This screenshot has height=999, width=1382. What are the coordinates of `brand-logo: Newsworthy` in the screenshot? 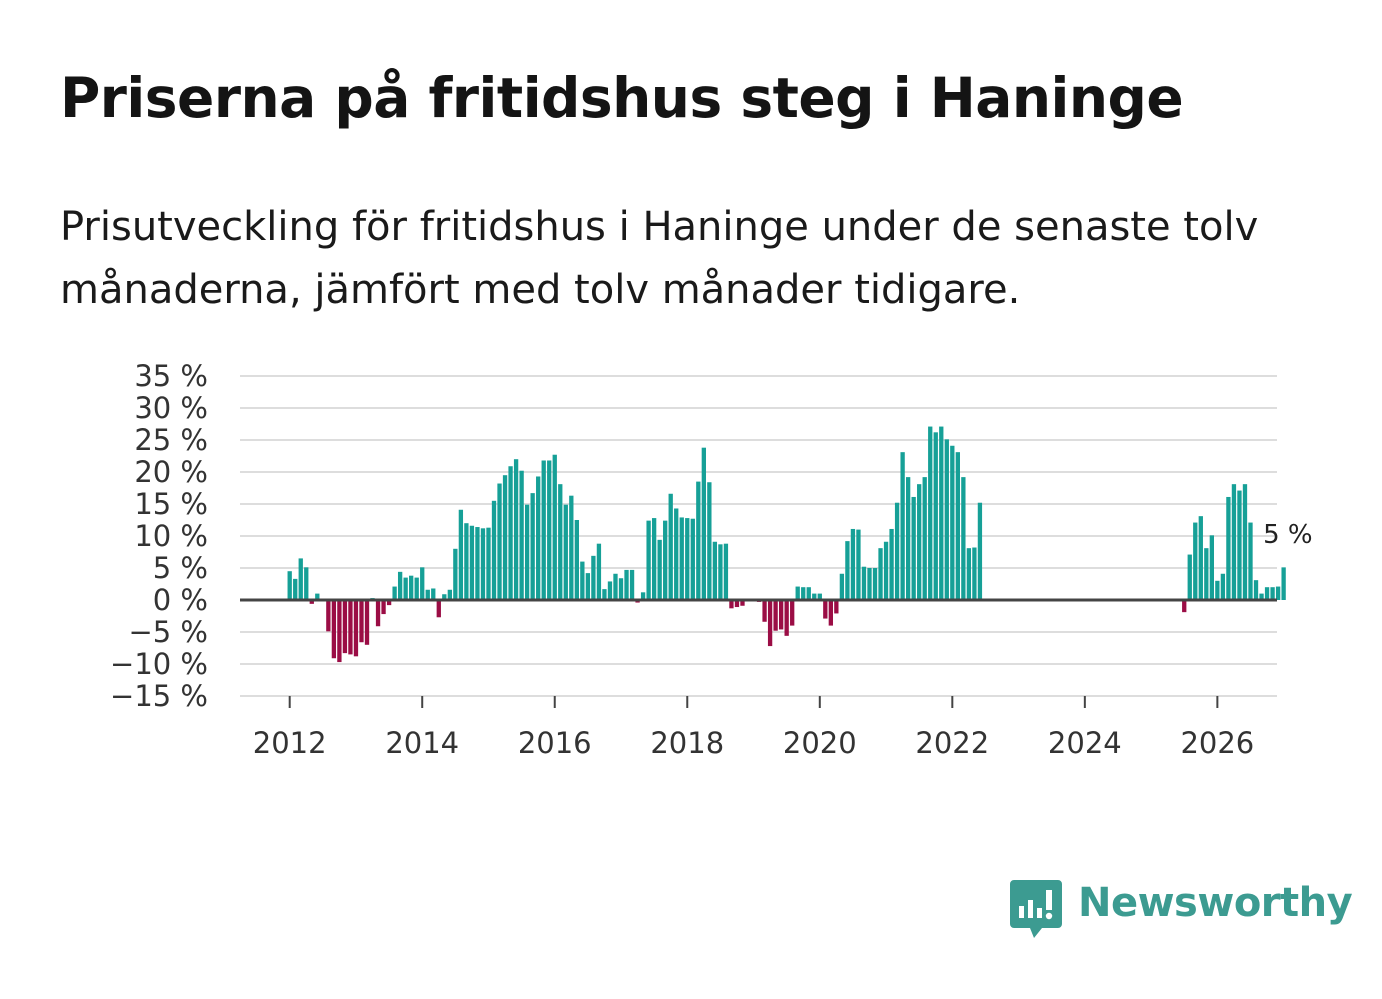 It's located at (1181, 910).